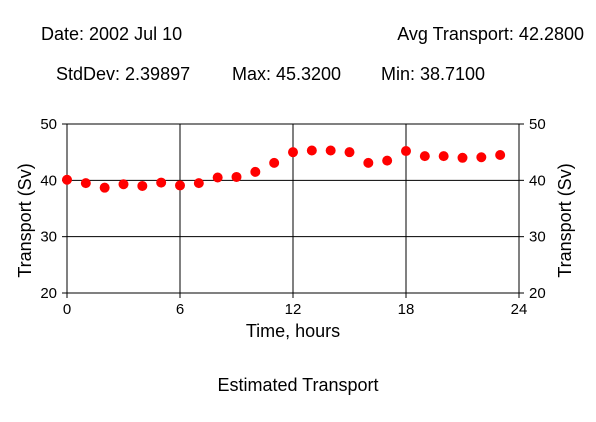  Describe the element at coordinates (298, 385) in the screenshot. I see `chart-caption: Estimated Transport` at that location.